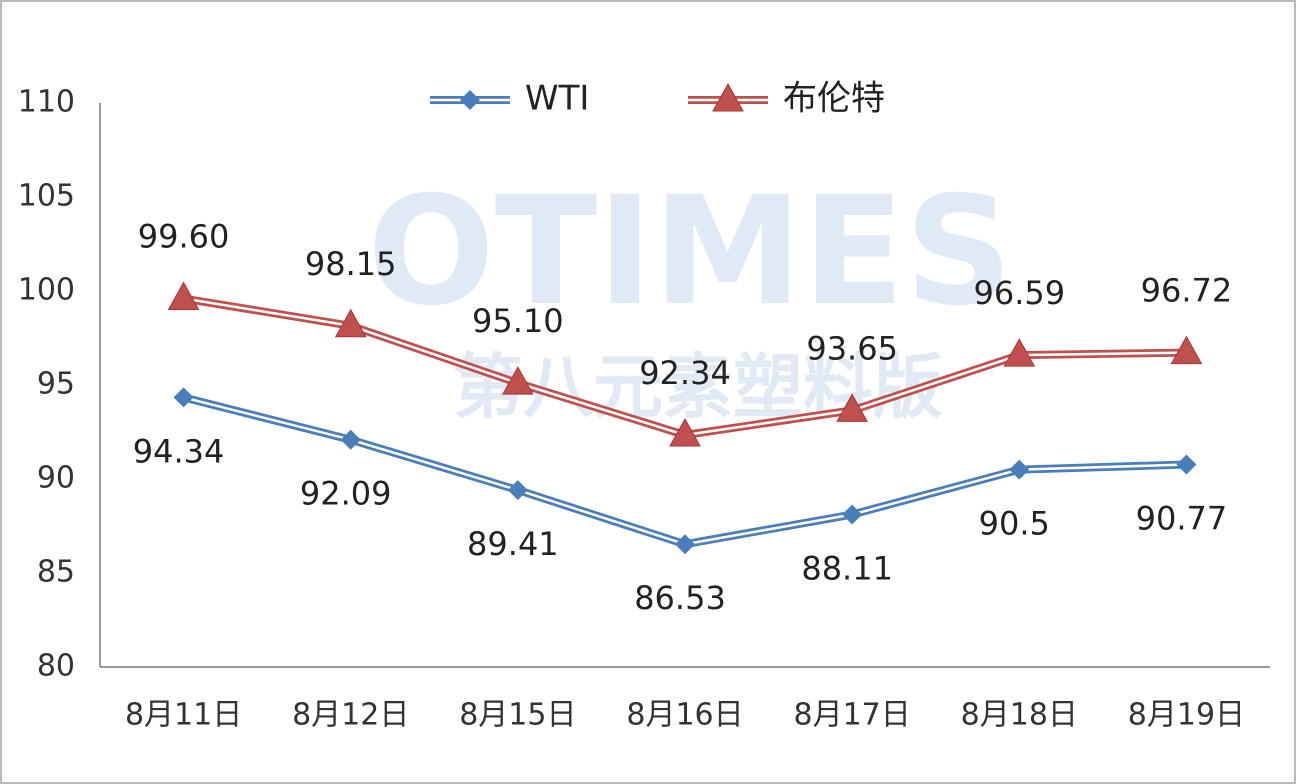 Image resolution: width=1296 pixels, height=784 pixels. What do you see at coordinates (513, 544) in the screenshot?
I see `data-label: 89.41` at bounding box center [513, 544].